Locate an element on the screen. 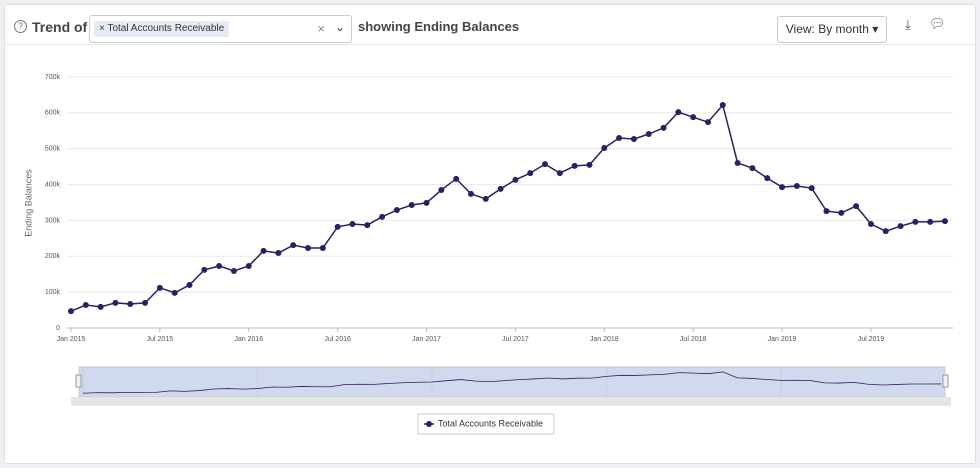 Image resolution: width=980 pixels, height=468 pixels. y-tick-label: 600k is located at coordinates (53, 113).